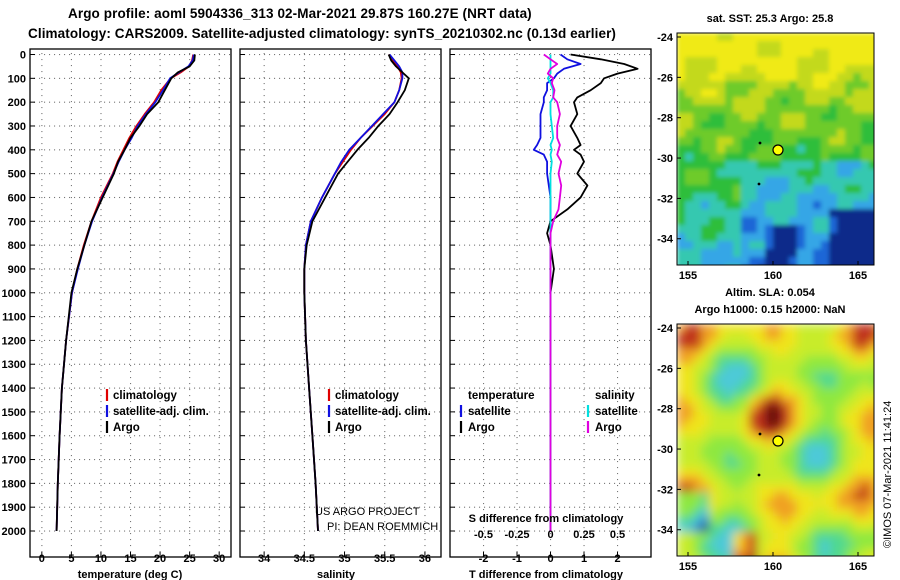 The width and height of the screenshot is (900, 580). What do you see at coordinates (14, 508) in the screenshot?
I see `depth-tick-label: 1900` at bounding box center [14, 508].